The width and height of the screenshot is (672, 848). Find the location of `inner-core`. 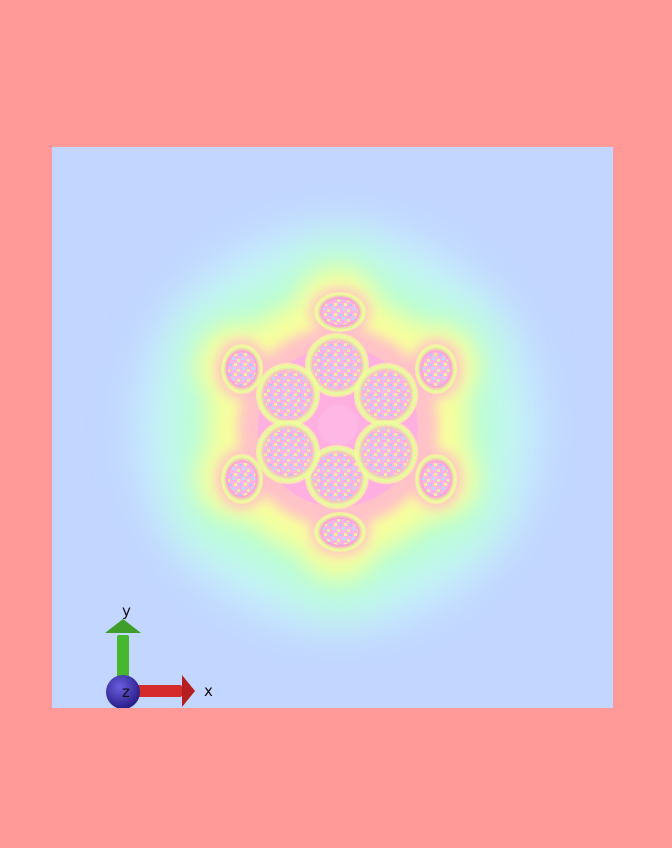

inner-core is located at coordinates (337, 421).